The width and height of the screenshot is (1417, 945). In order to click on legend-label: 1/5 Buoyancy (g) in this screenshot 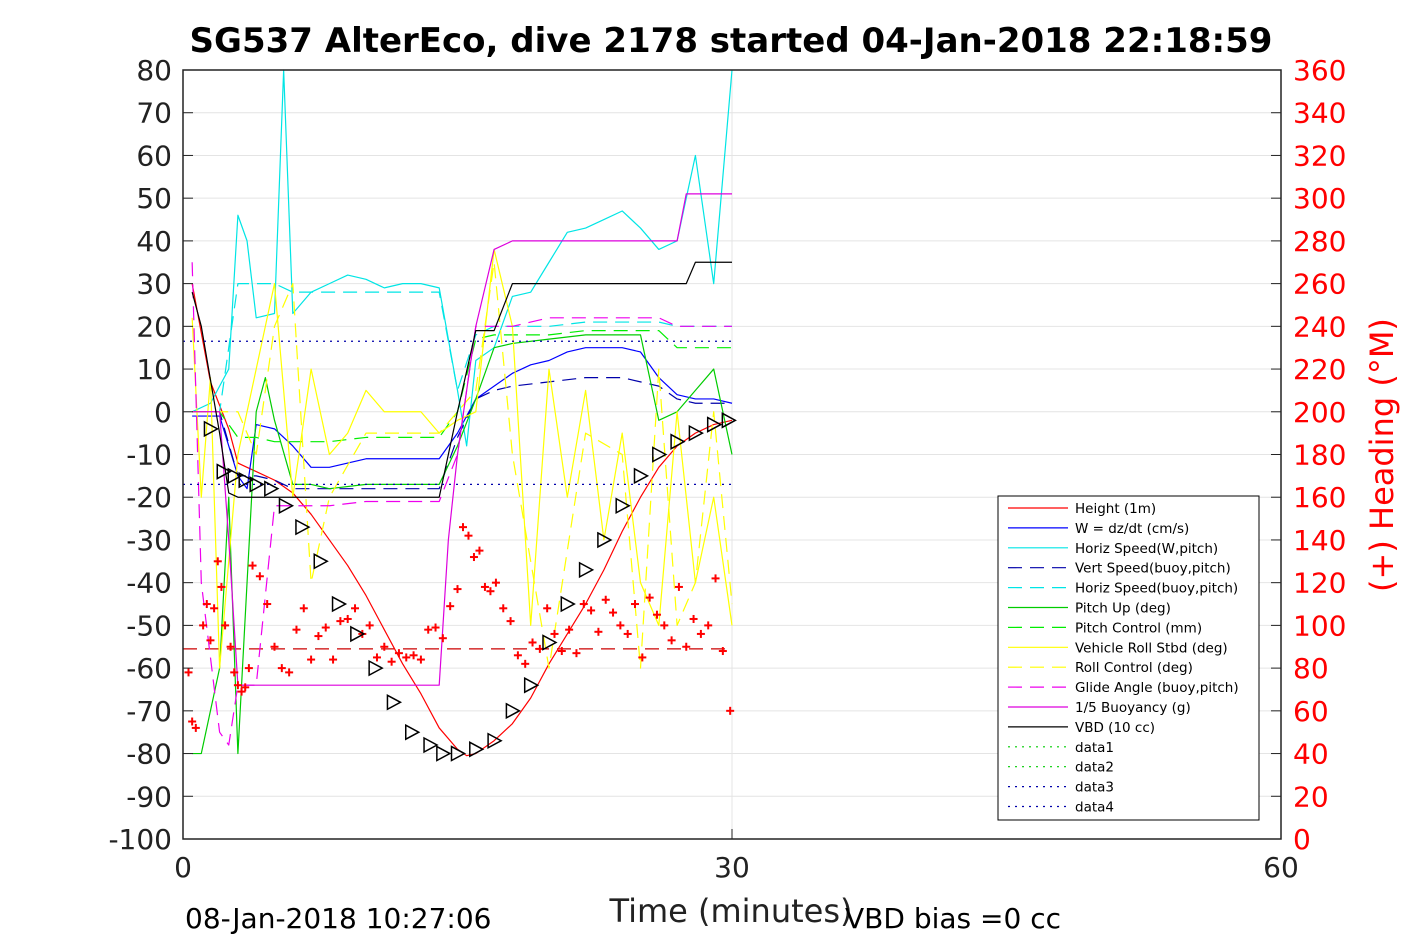, I will do `click(1133, 708)`.